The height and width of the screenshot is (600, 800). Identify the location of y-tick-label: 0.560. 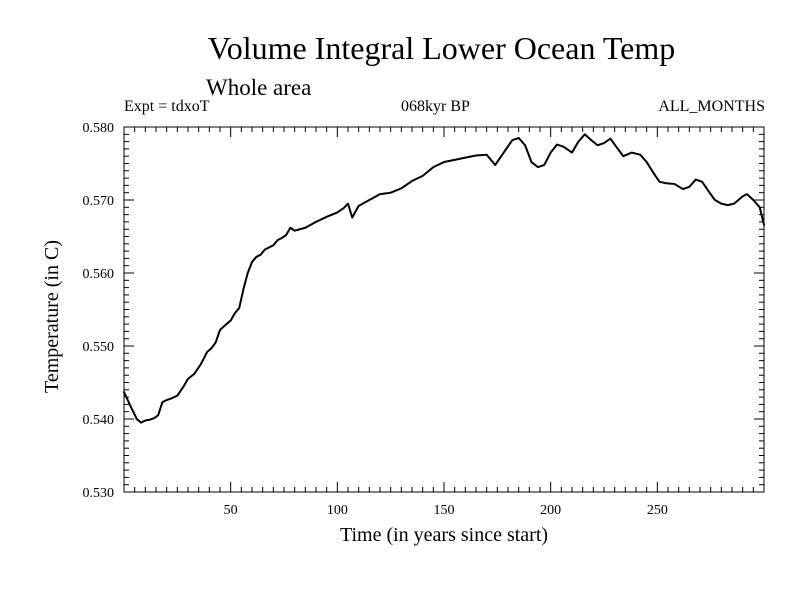
(99, 274).